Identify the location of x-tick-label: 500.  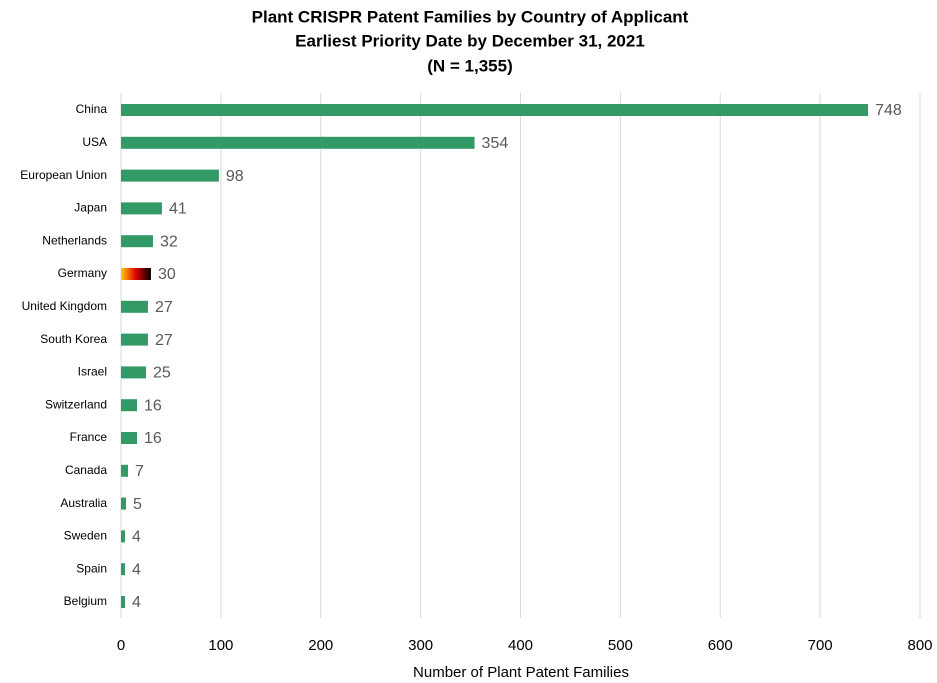
(620, 645).